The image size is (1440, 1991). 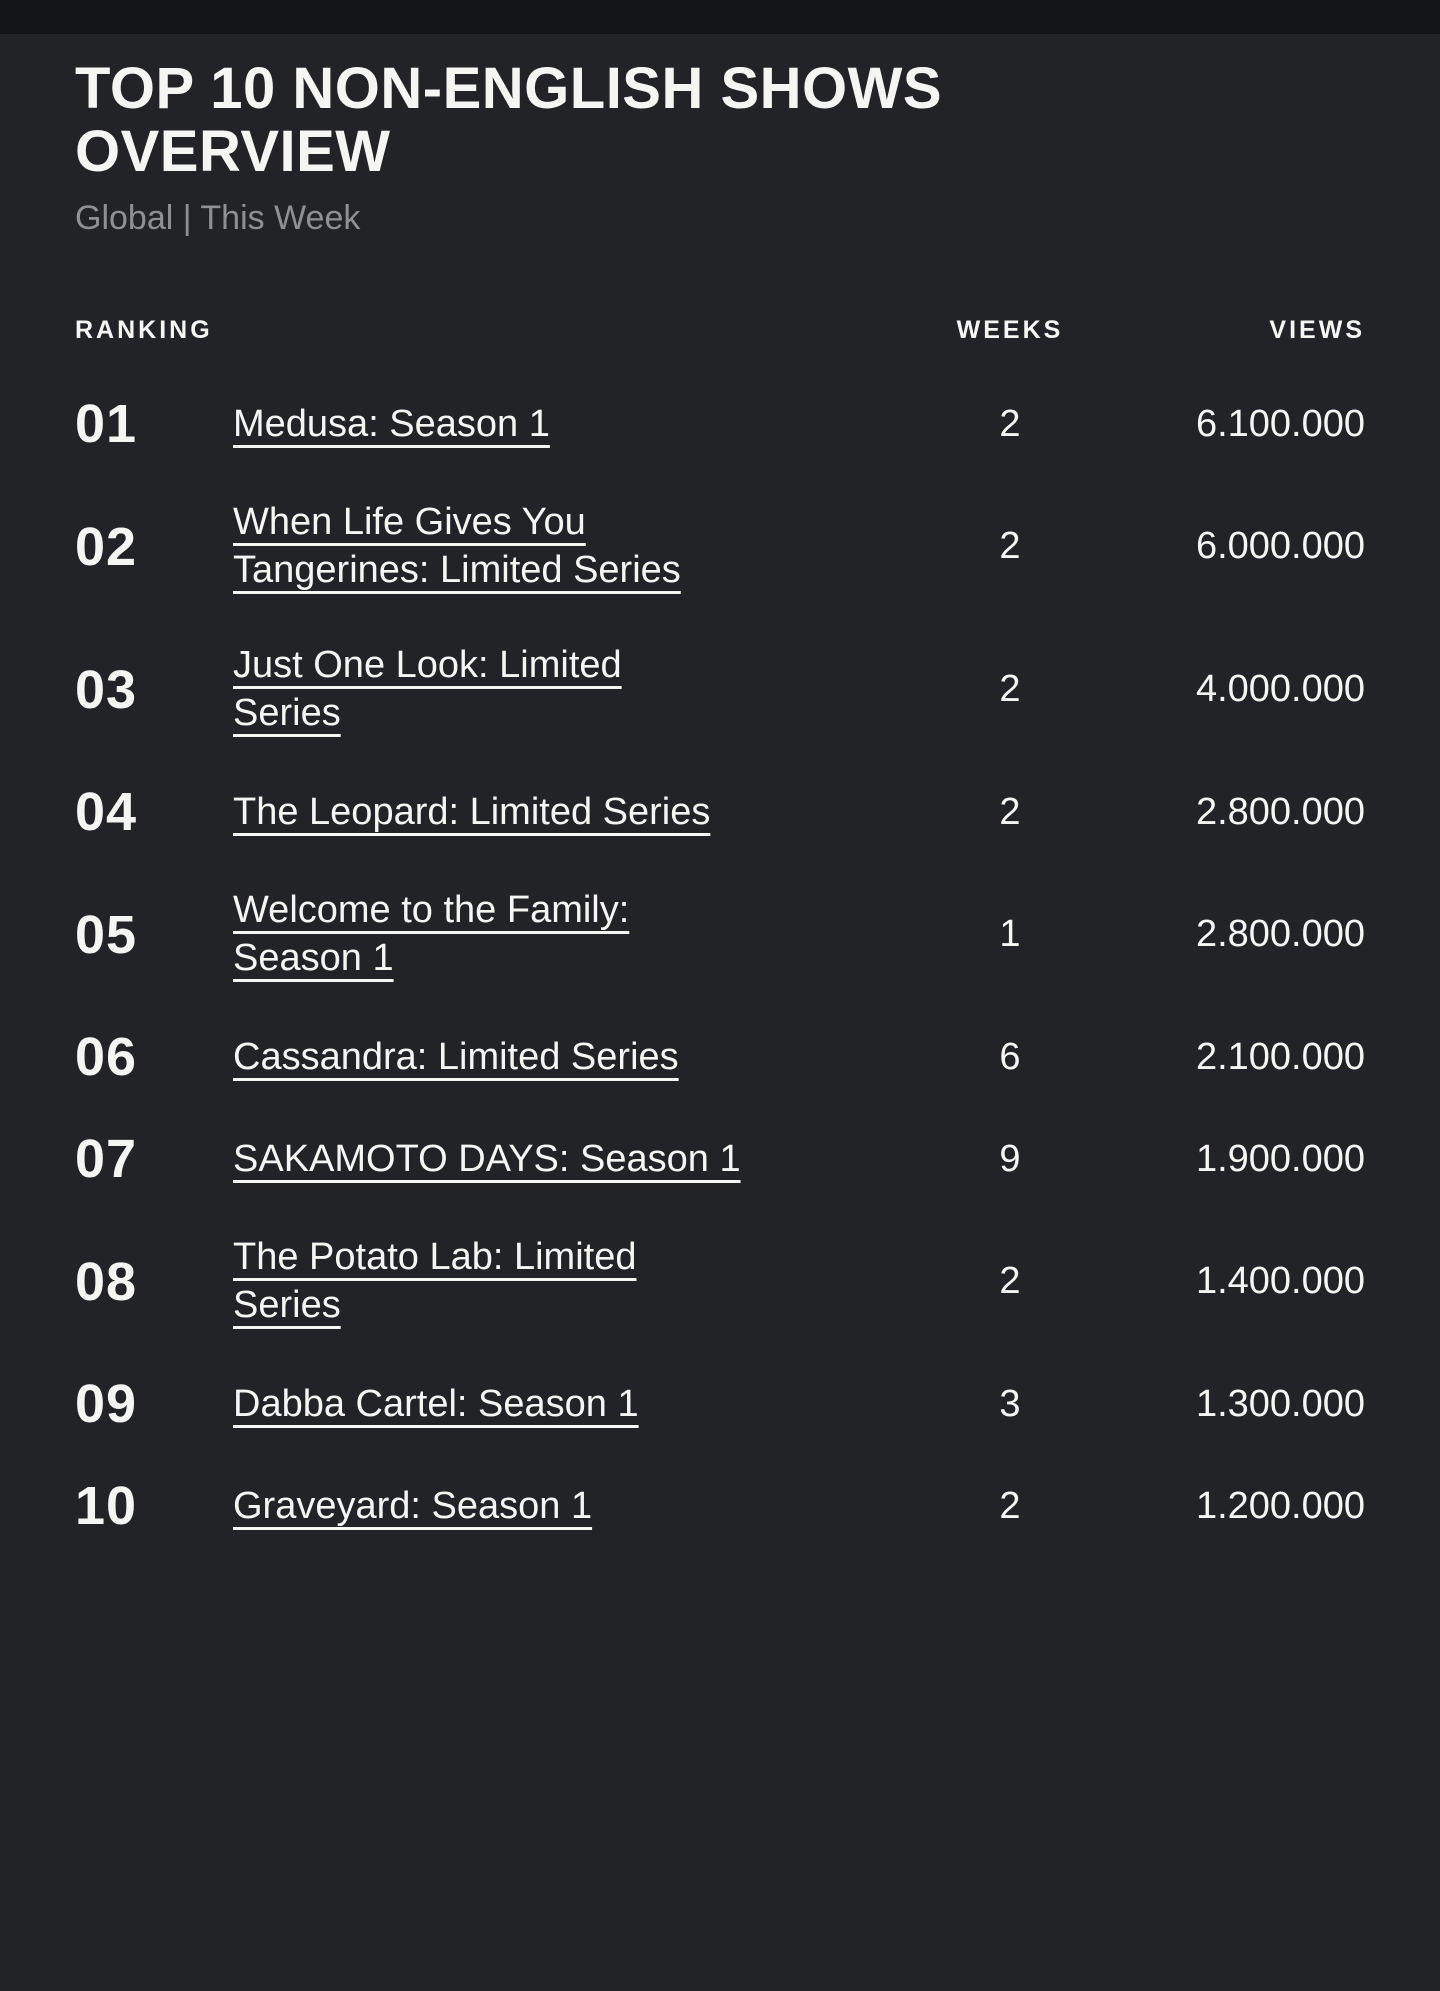 I want to click on rank-number: 01, so click(x=106, y=424).